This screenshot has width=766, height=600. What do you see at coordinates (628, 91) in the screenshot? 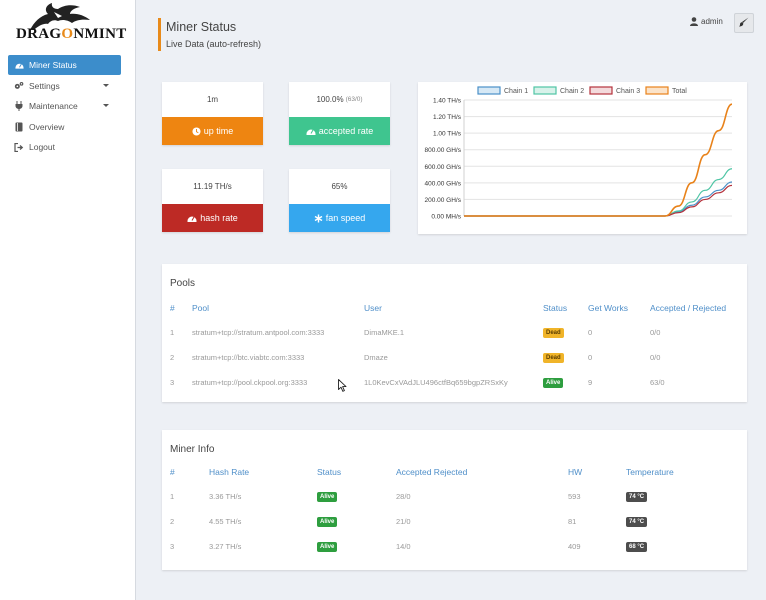
I see `legend-label: Chain 3` at bounding box center [628, 91].